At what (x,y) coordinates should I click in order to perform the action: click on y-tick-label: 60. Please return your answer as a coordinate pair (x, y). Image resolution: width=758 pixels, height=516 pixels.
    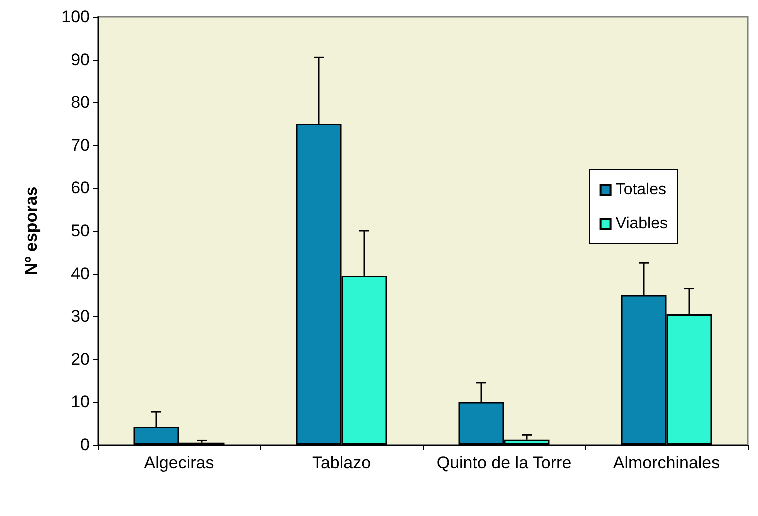
    Looking at the image, I should click on (80, 188).